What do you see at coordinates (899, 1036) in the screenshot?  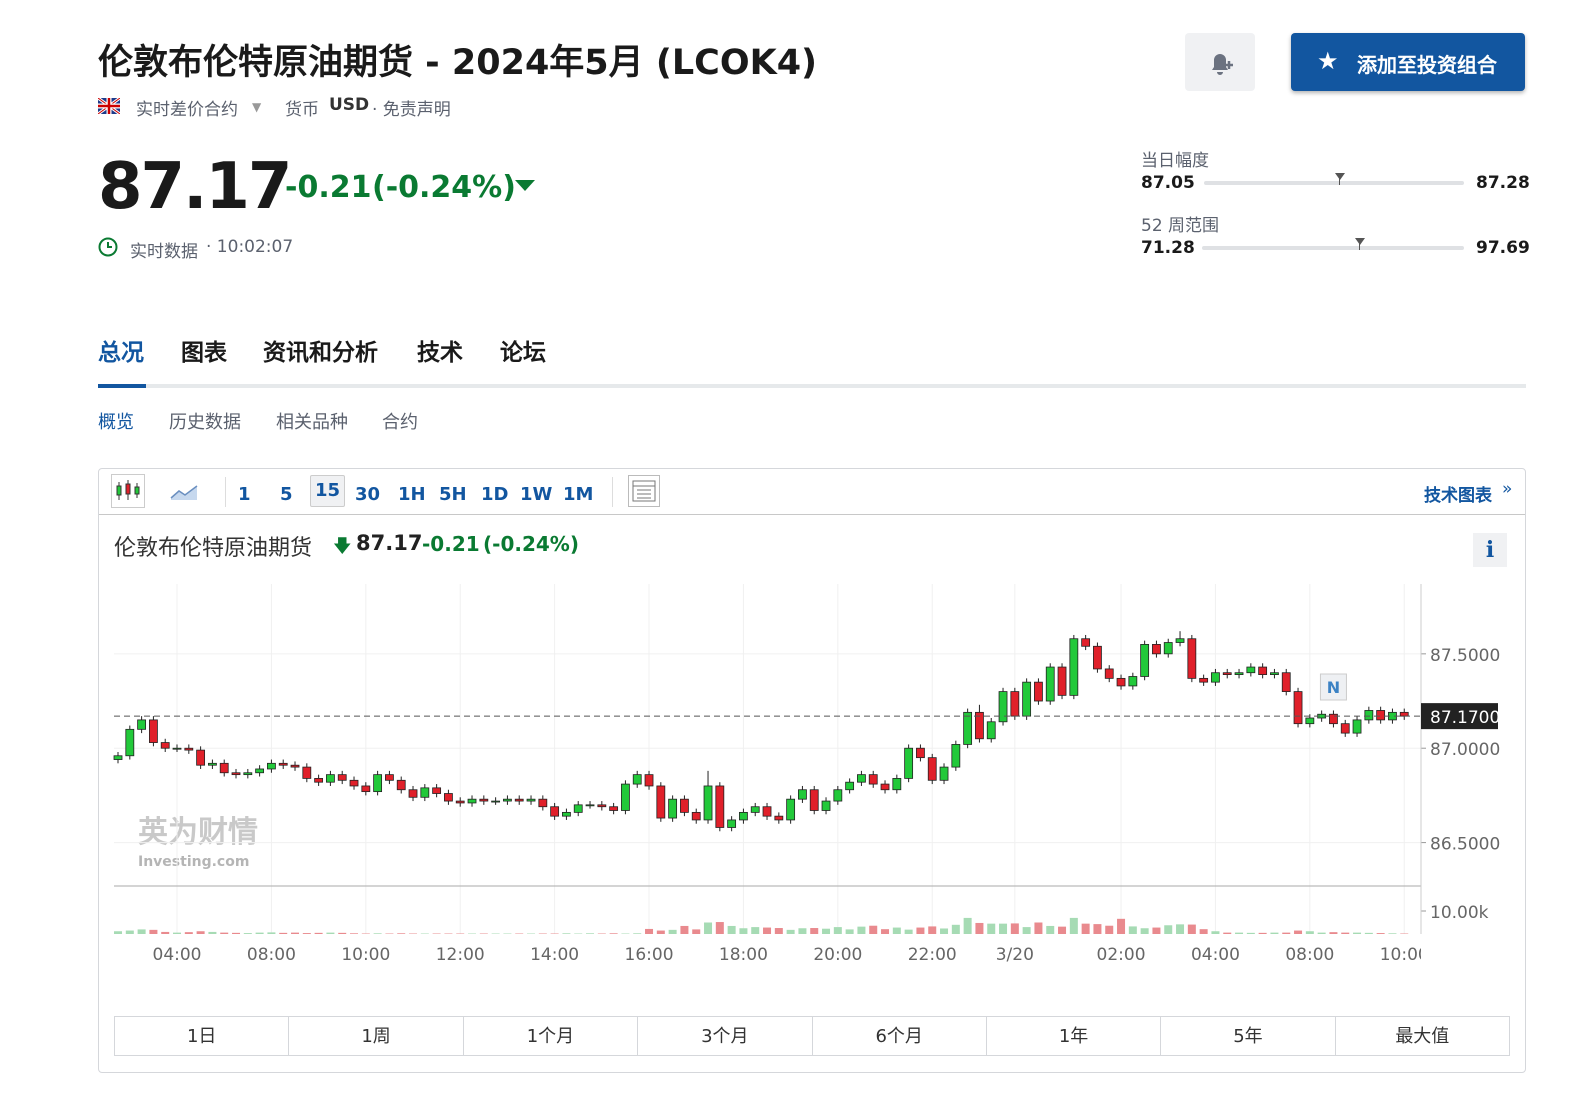 I see `period-button: 6个月` at bounding box center [899, 1036].